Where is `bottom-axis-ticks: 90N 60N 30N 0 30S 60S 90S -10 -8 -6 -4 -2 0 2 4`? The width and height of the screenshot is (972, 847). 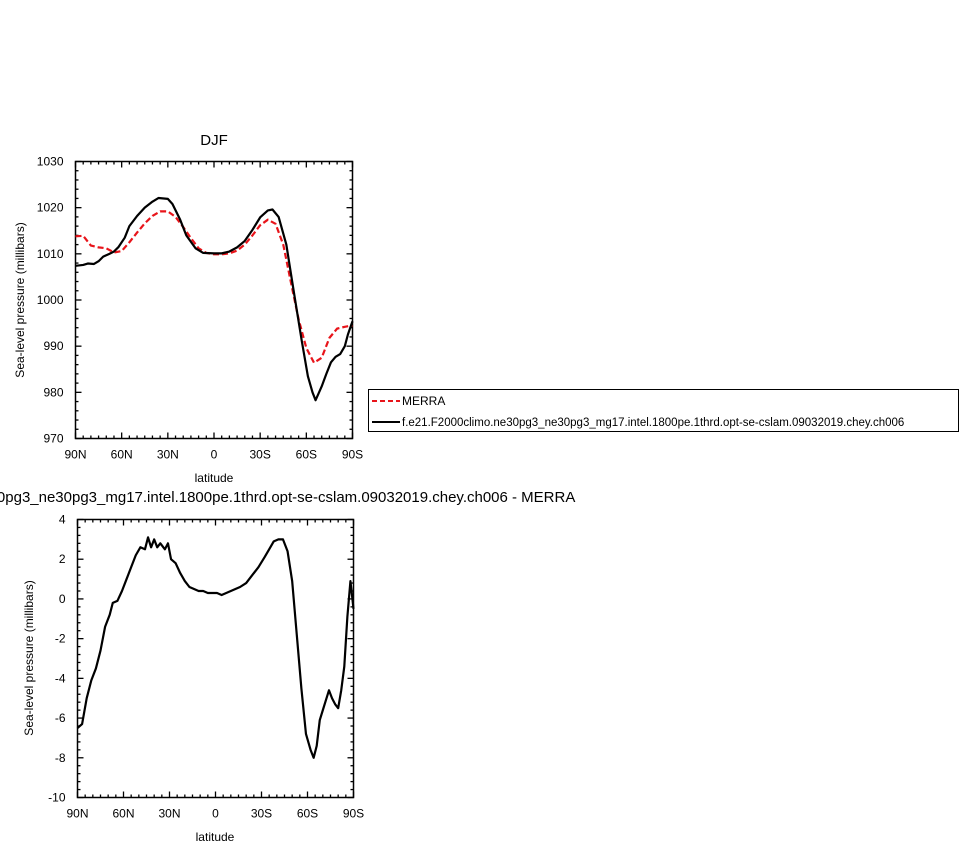
bottom-axis-ticks: 90N 60N 30N 0 30S 60S 90S -10 -8 -6 -4 -2 0 2 4 is located at coordinates (206, 667).